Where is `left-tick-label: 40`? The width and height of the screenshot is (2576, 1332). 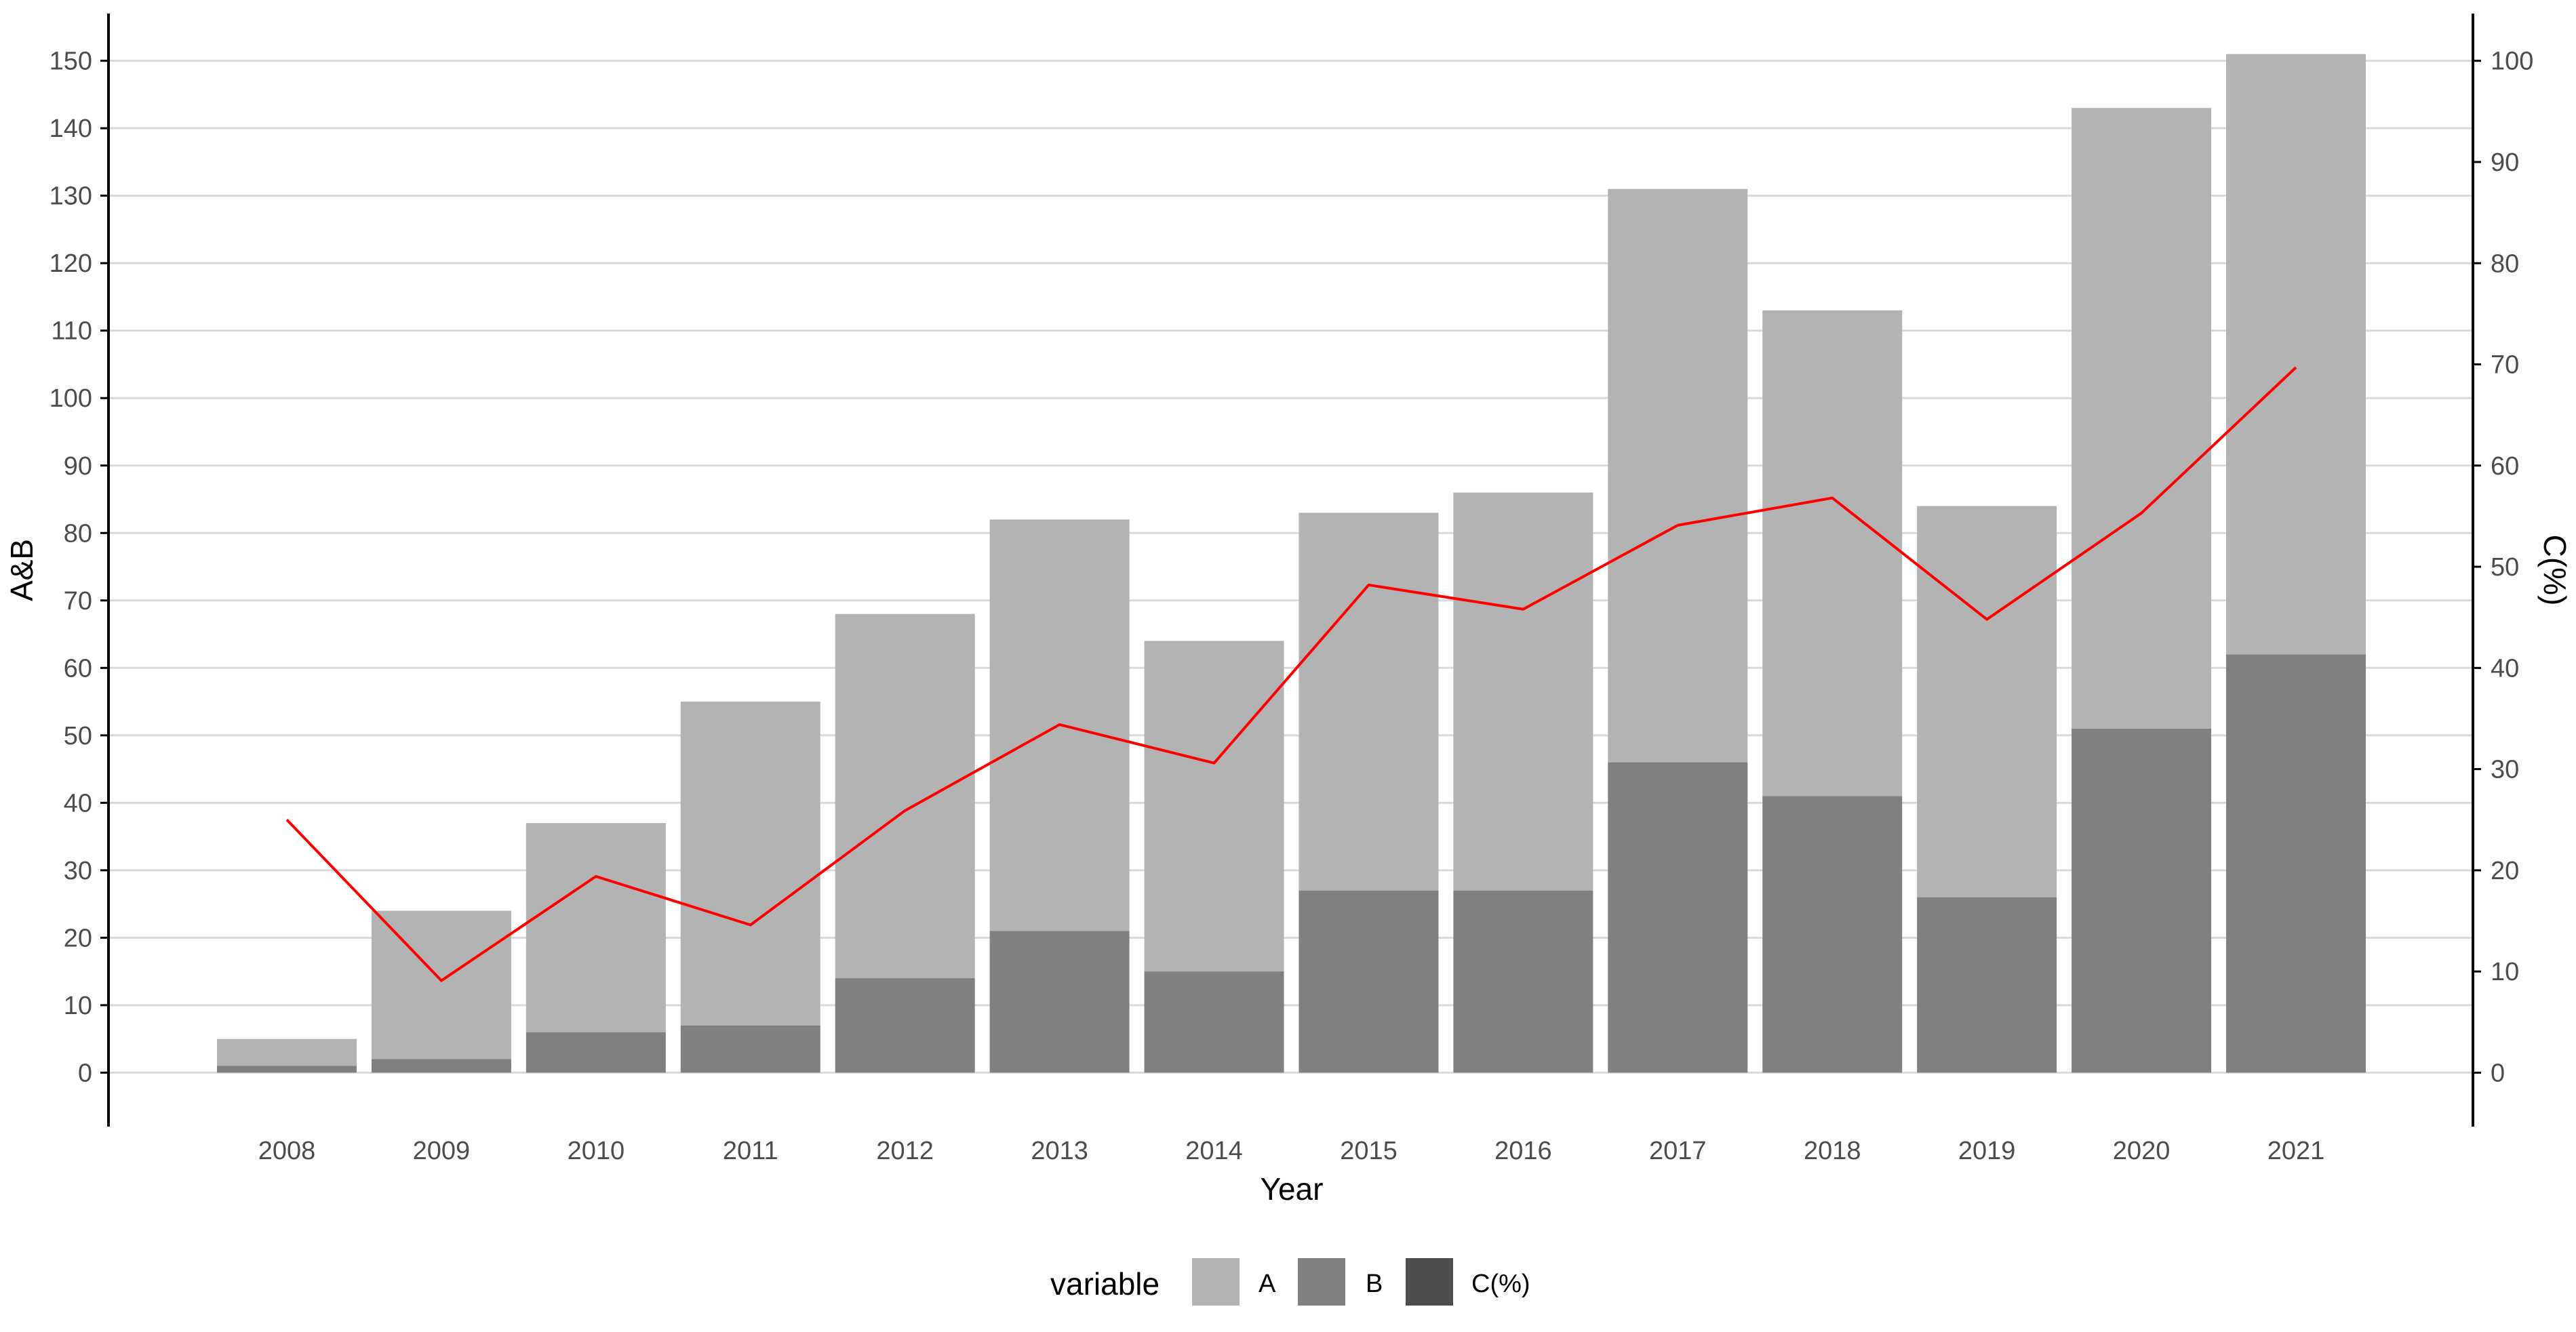 left-tick-label: 40 is located at coordinates (78, 803).